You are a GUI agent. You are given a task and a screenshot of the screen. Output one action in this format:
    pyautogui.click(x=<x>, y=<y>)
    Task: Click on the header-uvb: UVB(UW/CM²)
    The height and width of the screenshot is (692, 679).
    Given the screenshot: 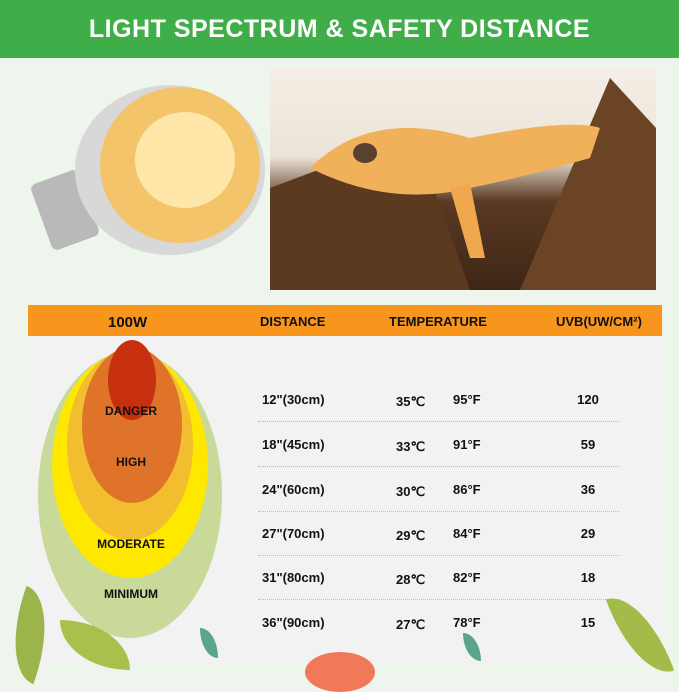 What is the action you would take?
    pyautogui.click(x=599, y=321)
    